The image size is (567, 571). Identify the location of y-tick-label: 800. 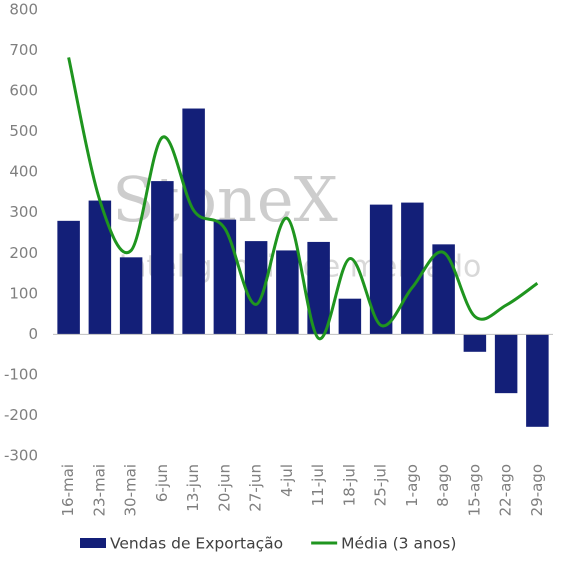
(23, 10).